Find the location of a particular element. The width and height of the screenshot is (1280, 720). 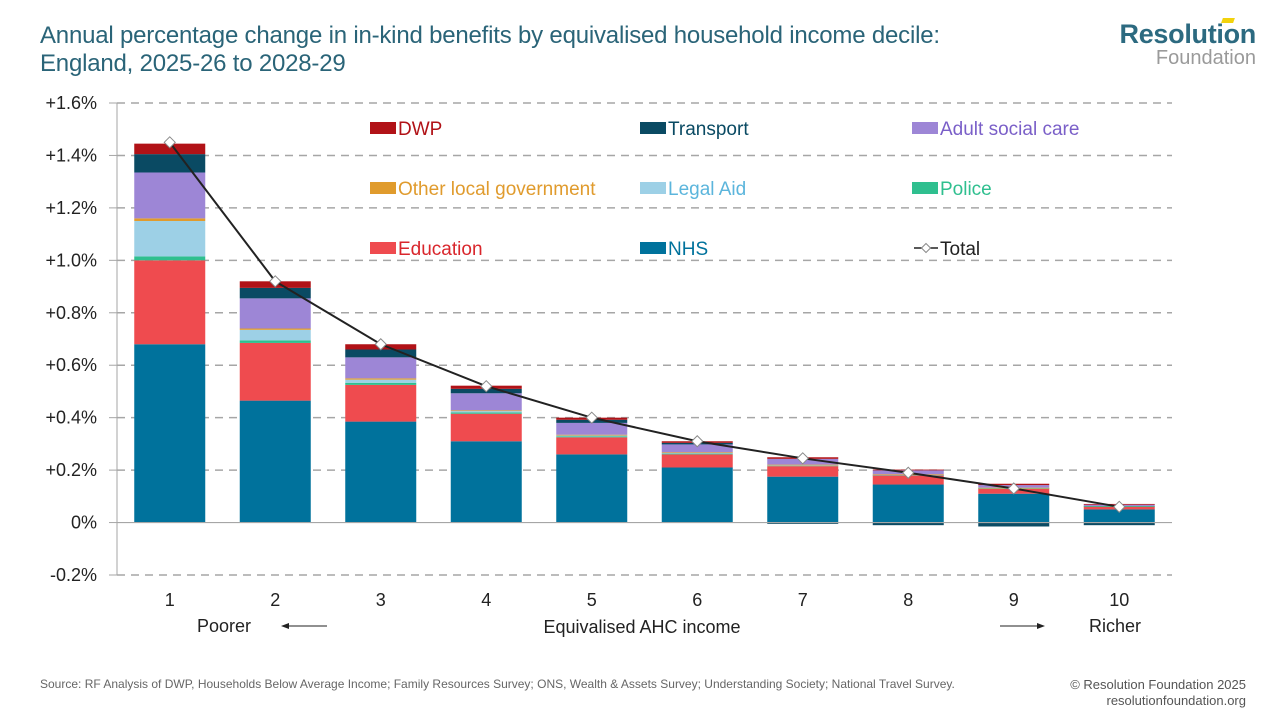

x-tick-label: 1 is located at coordinates (170, 600).